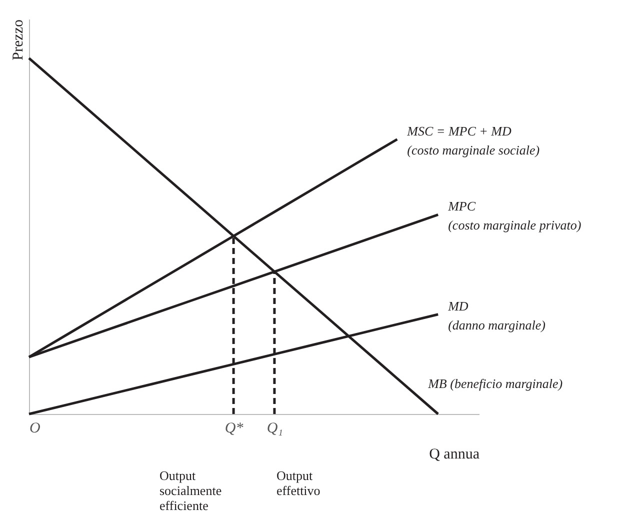 This screenshot has height=526, width=620. What do you see at coordinates (234, 428) in the screenshot?
I see `x-tick-label: Q*` at bounding box center [234, 428].